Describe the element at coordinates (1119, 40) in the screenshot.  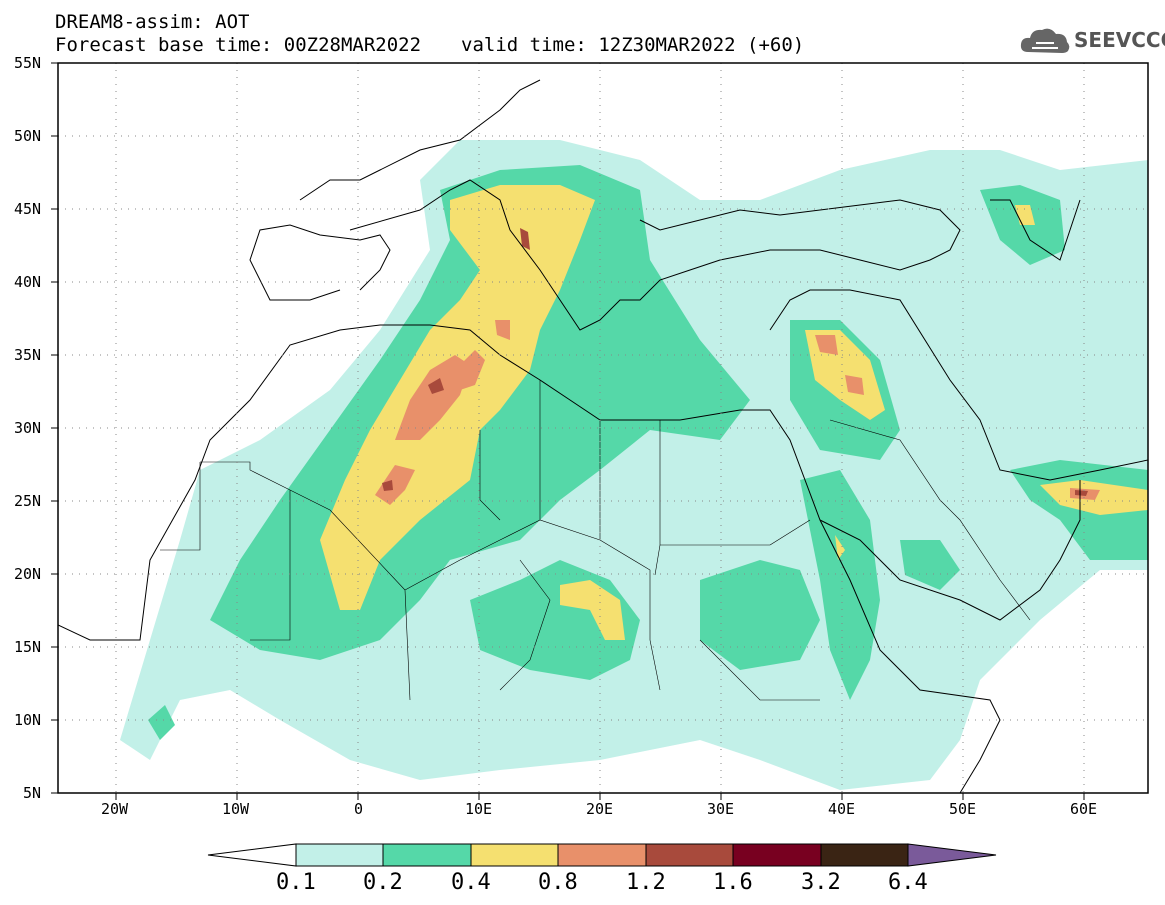
I see `logo-text: SEEVCCC` at that location.